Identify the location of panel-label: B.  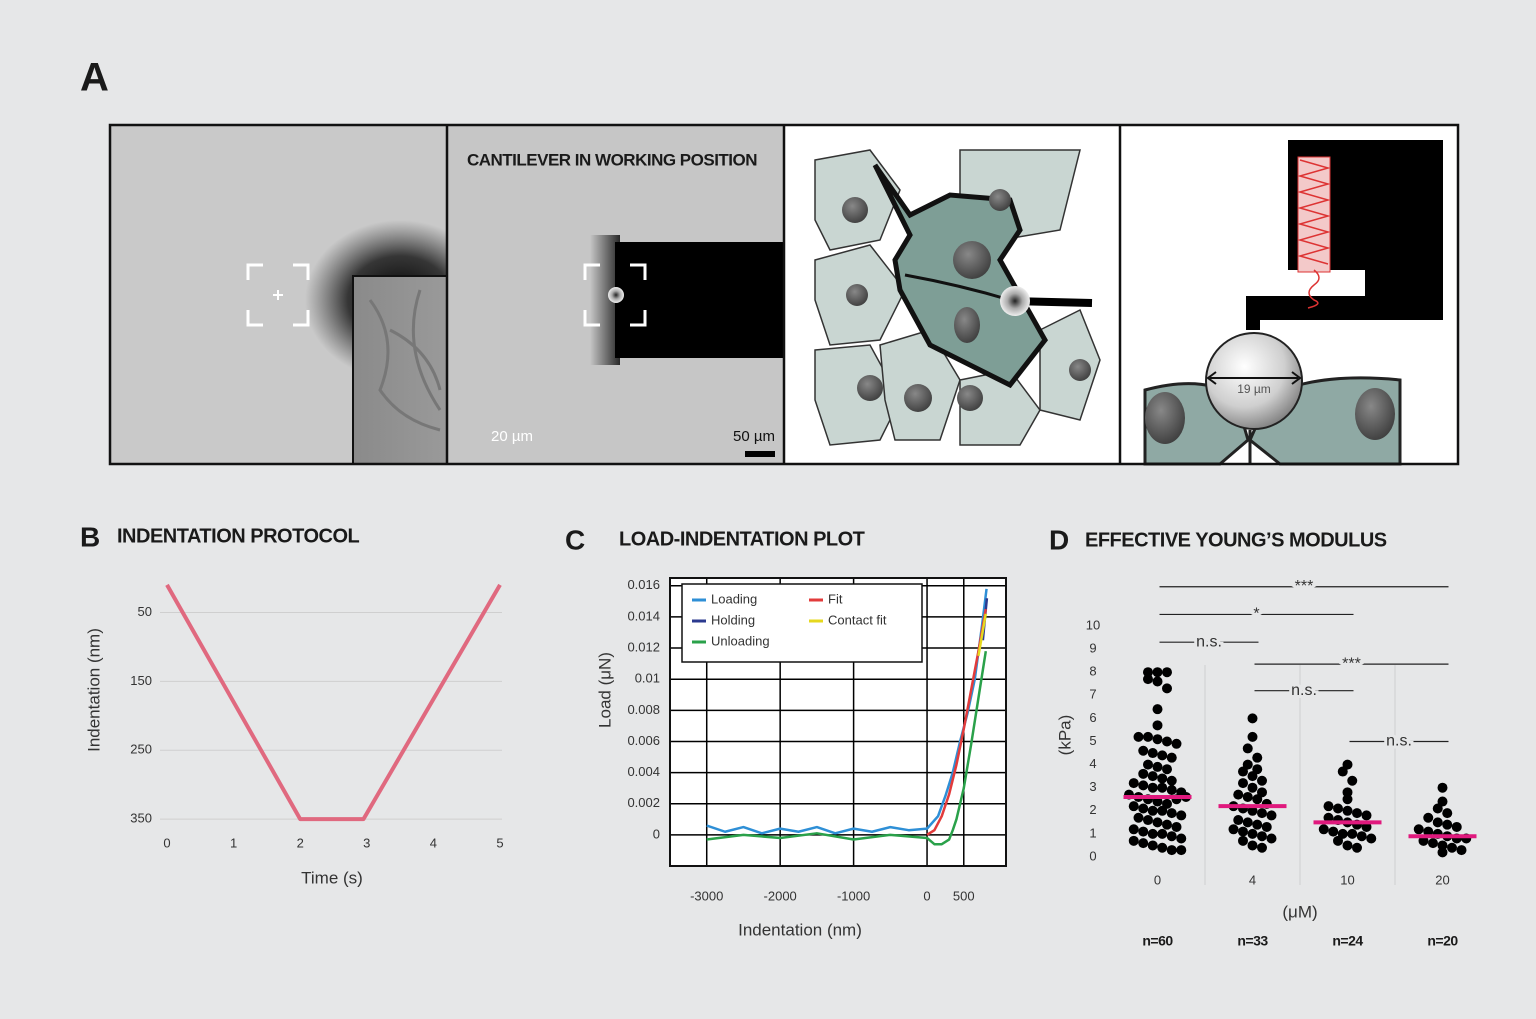
(90, 536).